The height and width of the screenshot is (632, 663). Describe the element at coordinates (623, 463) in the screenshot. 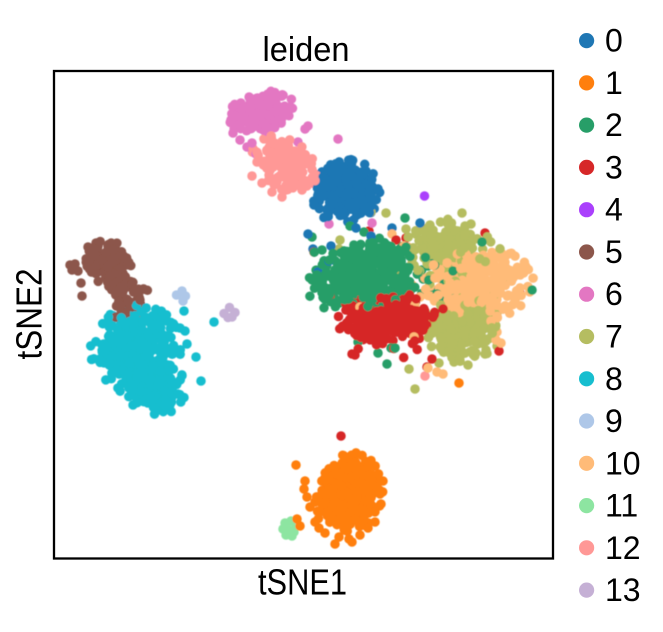

I see `svg-text: 10` at that location.